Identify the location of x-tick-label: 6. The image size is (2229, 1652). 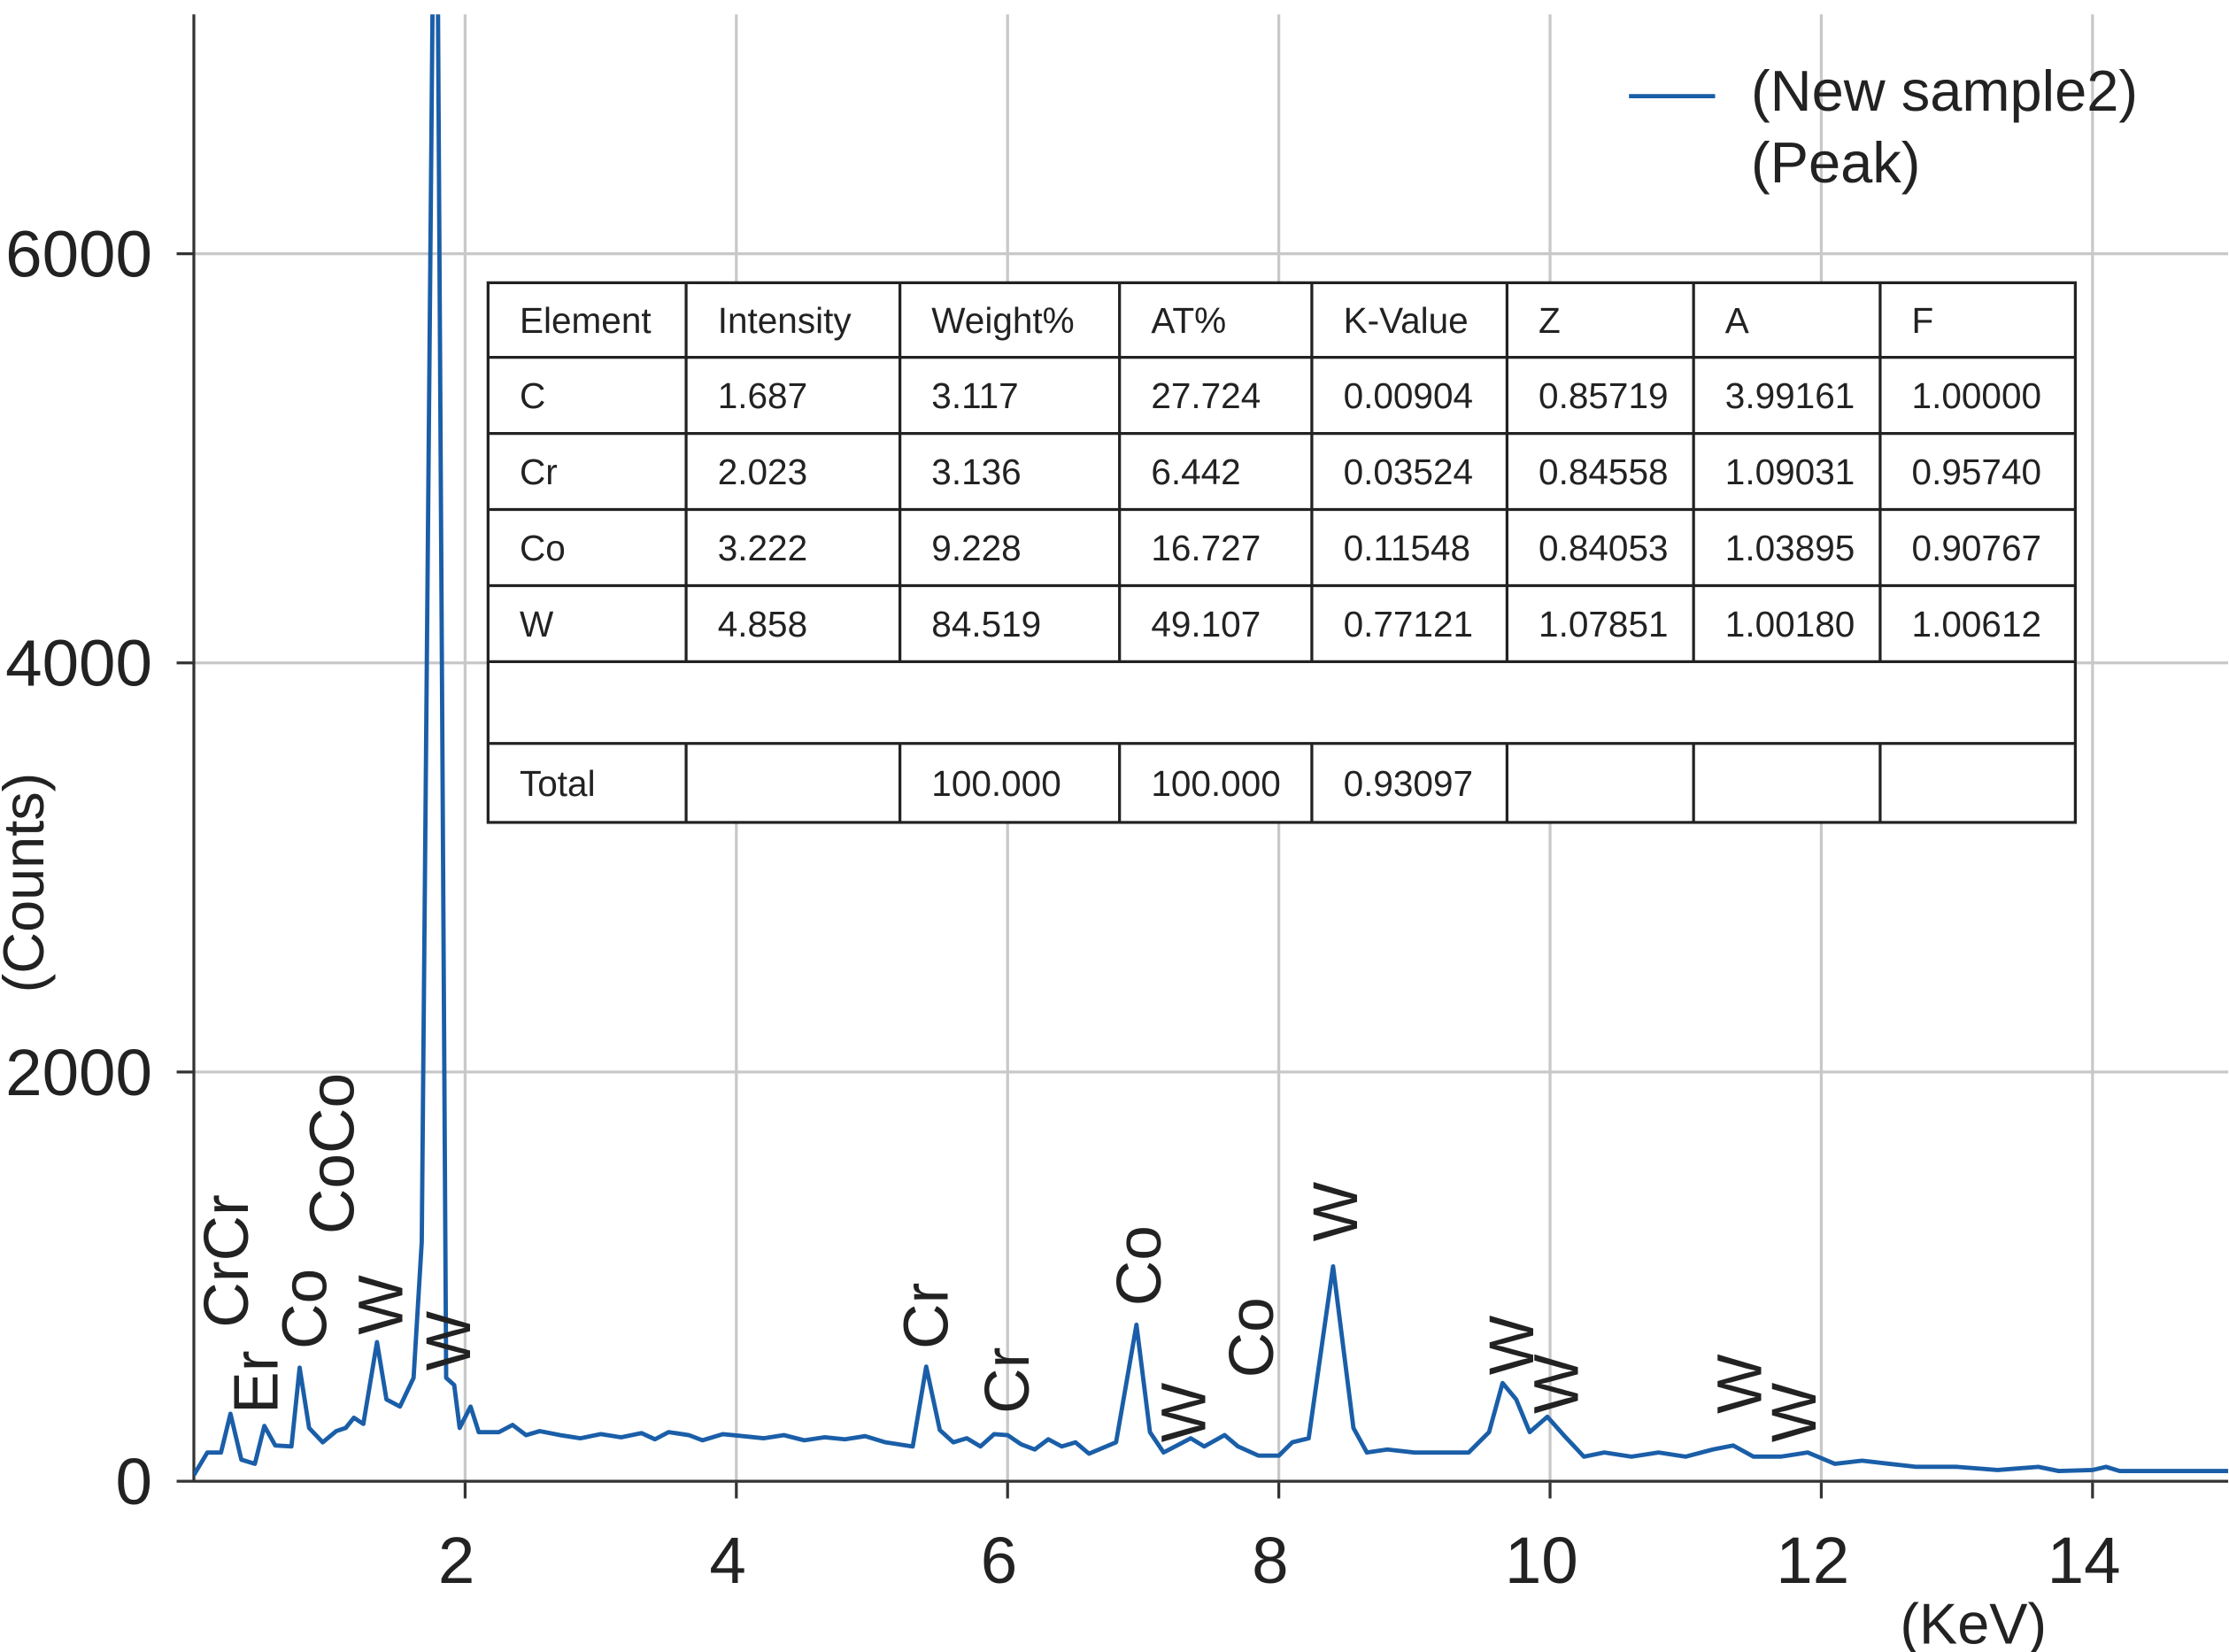
(999, 1560).